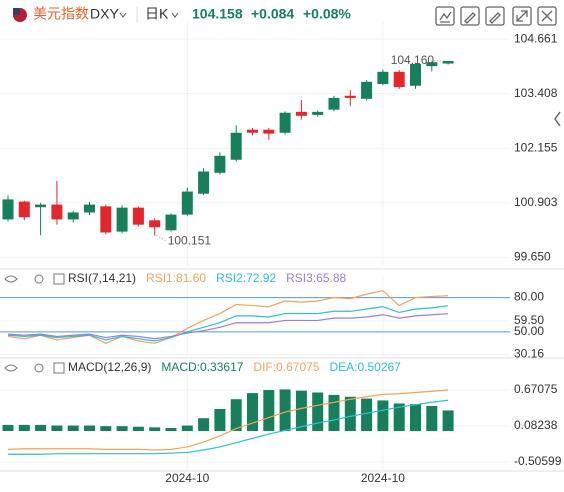 This screenshot has height=492, width=564. What do you see at coordinates (536, 147) in the screenshot?
I see `y-tick-label: 102.155` at bounding box center [536, 147].